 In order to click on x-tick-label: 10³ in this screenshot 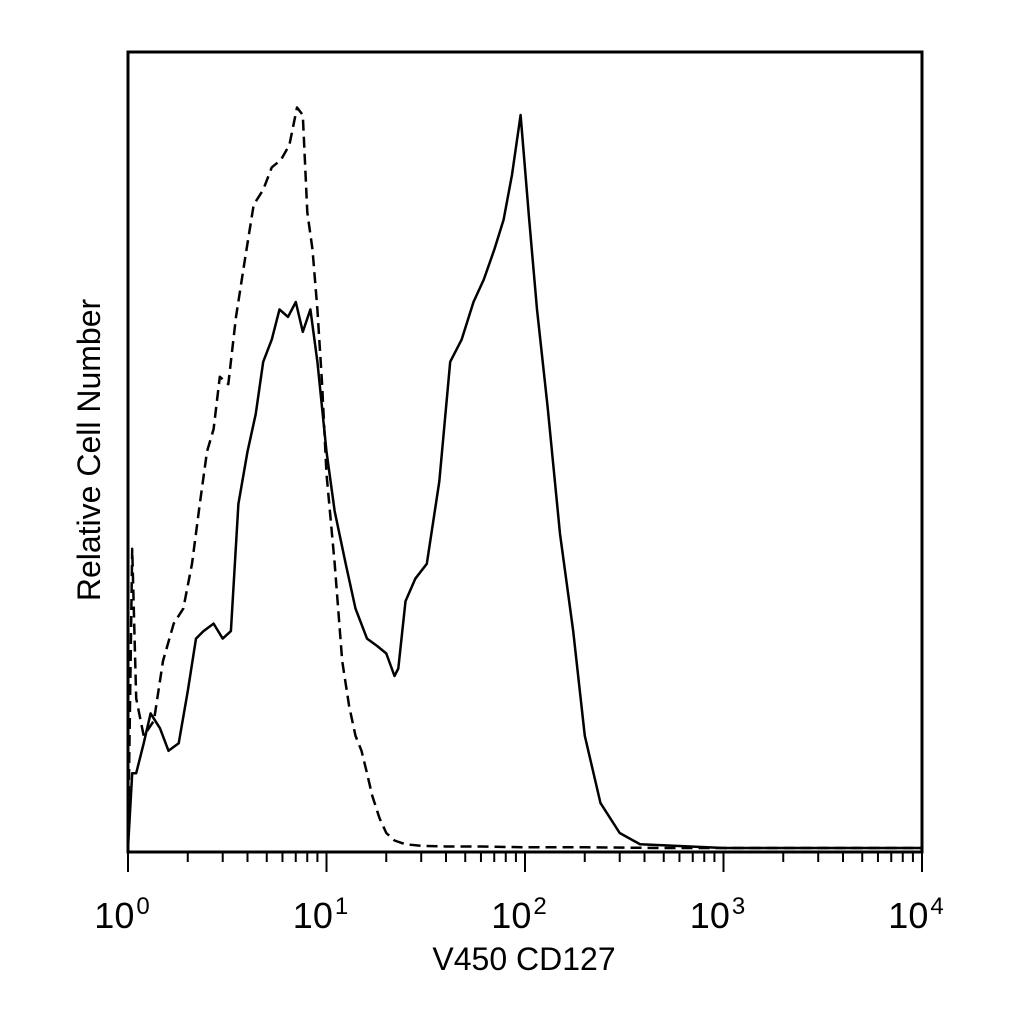, I will do `click(717, 914)`.